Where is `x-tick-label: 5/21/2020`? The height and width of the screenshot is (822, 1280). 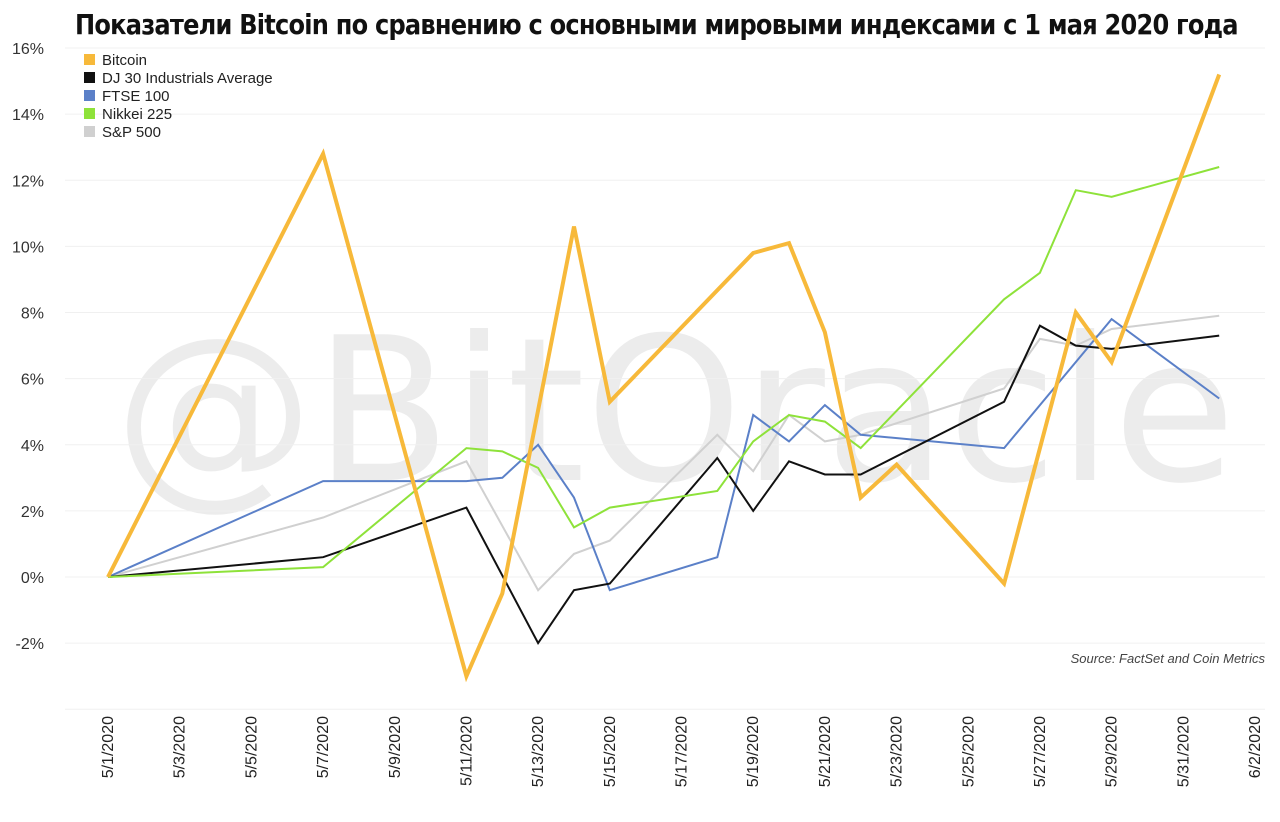
x-tick-label: 5/21/2020 is located at coordinates (825, 751).